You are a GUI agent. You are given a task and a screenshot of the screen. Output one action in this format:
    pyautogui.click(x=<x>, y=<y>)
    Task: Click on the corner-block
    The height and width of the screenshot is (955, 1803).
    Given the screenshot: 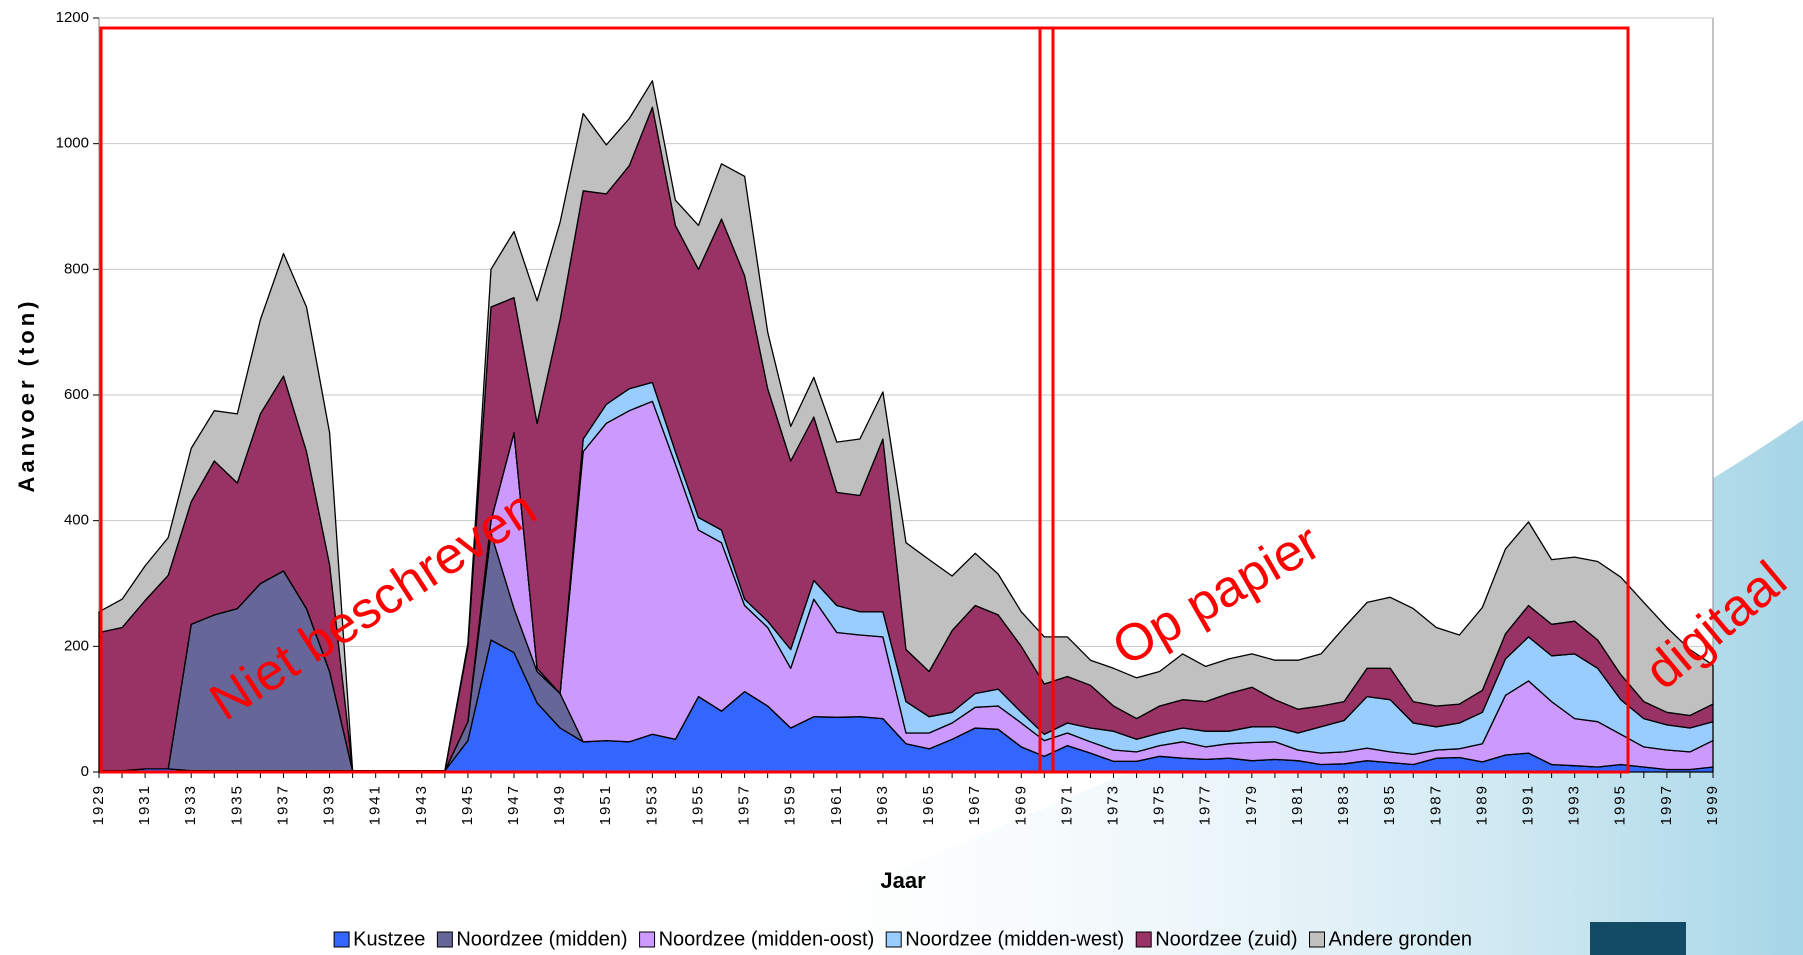 What is the action you would take?
    pyautogui.click(x=1638, y=938)
    